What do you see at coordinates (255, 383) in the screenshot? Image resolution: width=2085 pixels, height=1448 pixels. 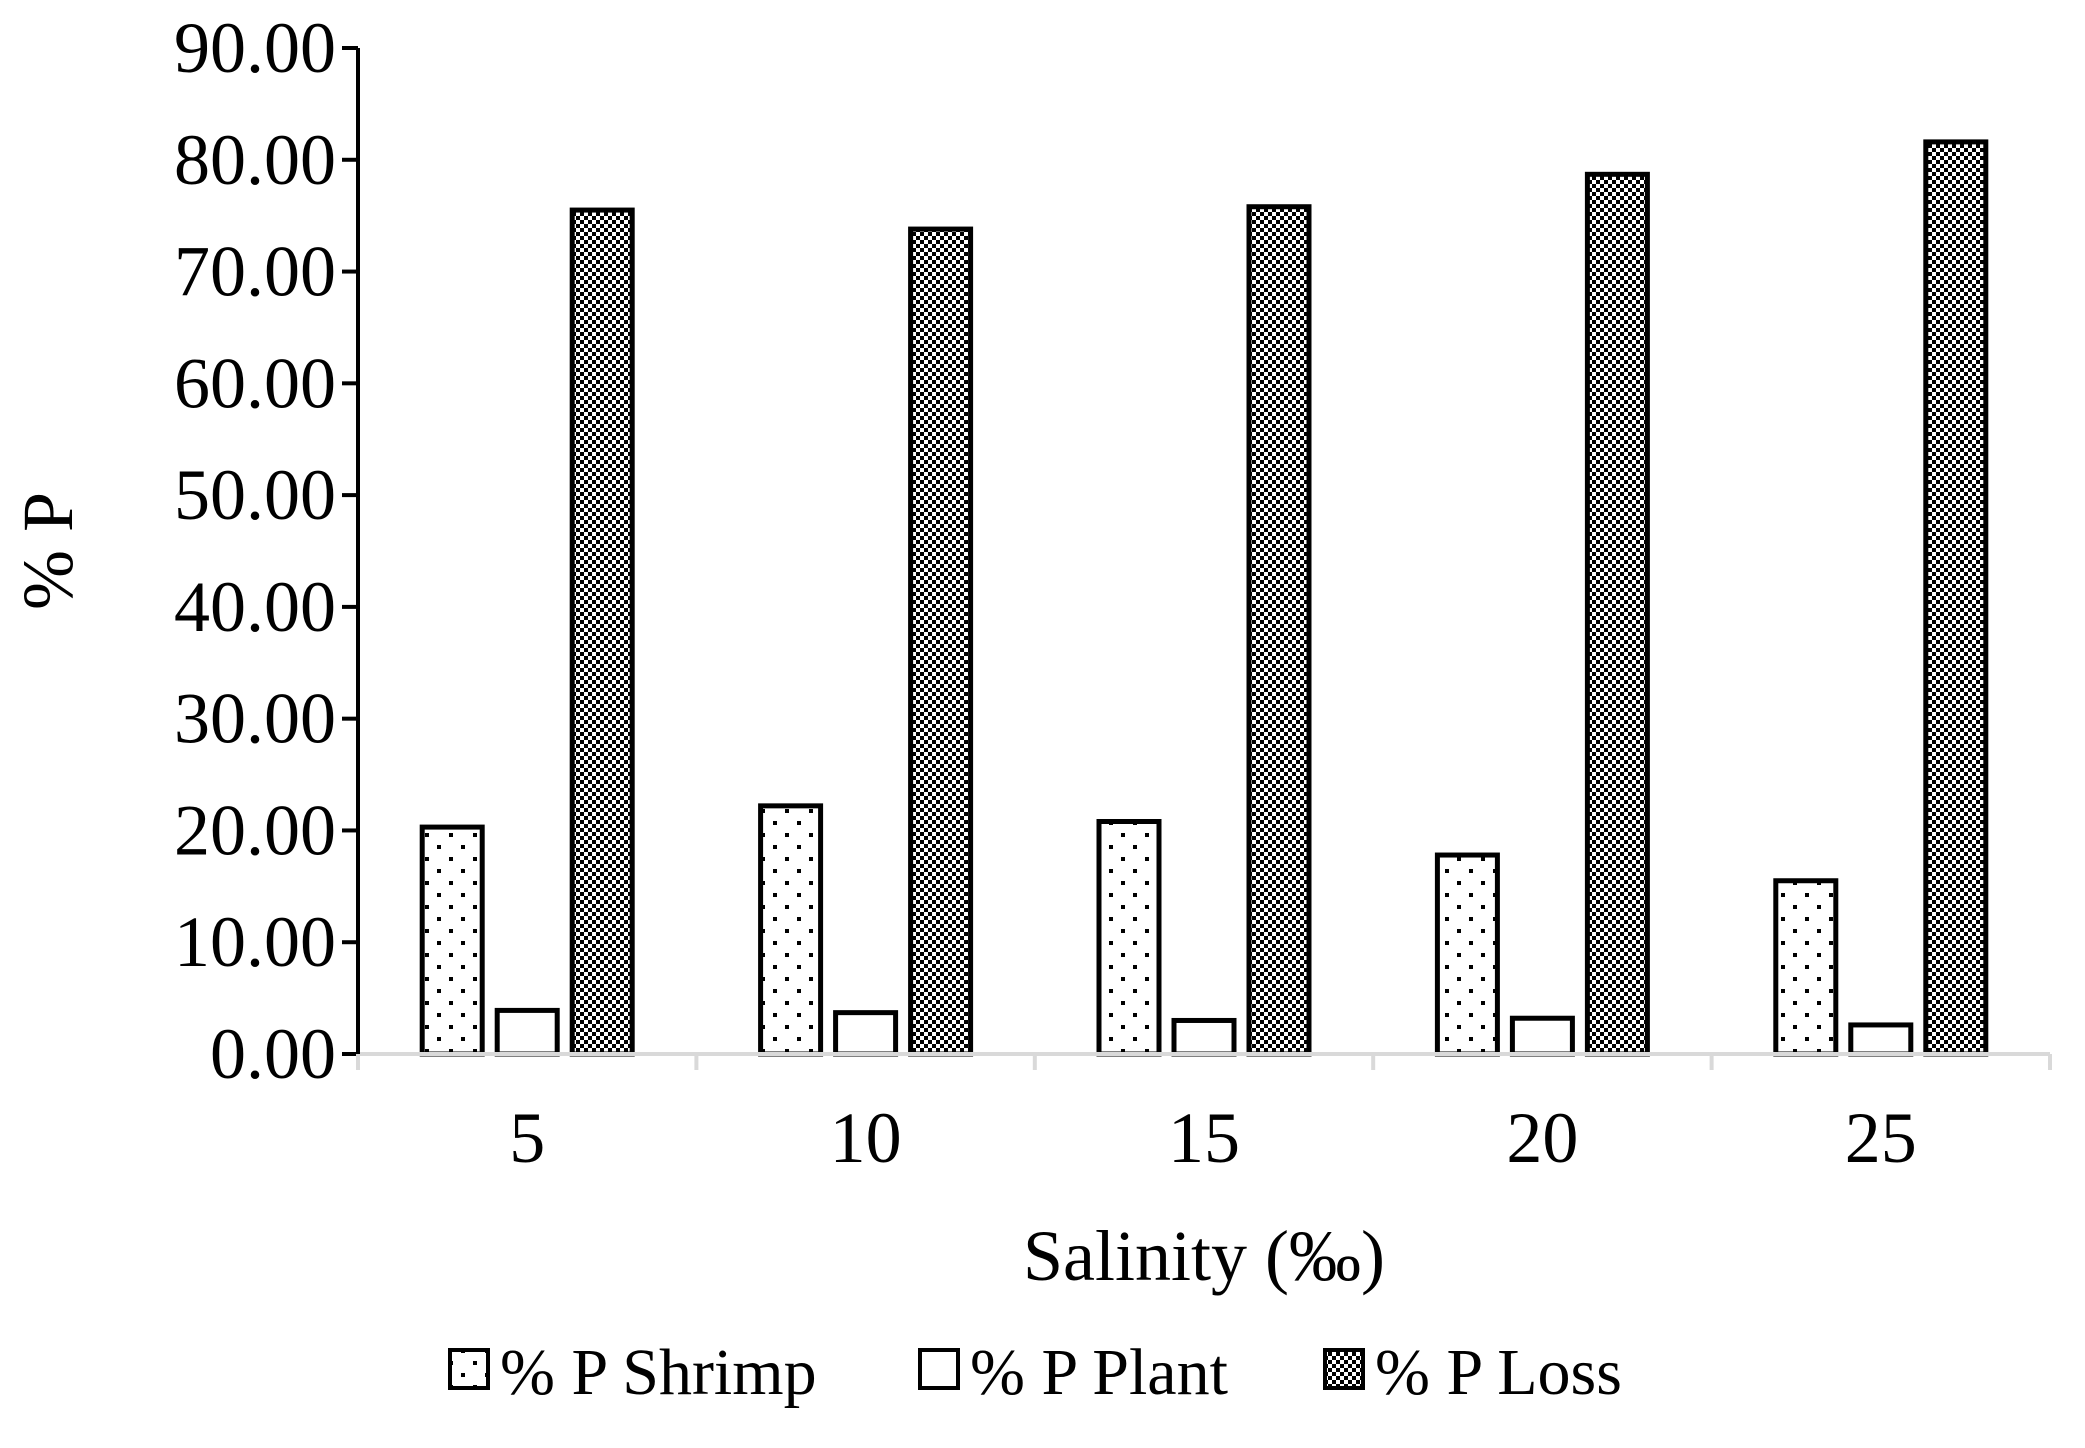 I see `y-tick-label: 60.00` at bounding box center [255, 383].